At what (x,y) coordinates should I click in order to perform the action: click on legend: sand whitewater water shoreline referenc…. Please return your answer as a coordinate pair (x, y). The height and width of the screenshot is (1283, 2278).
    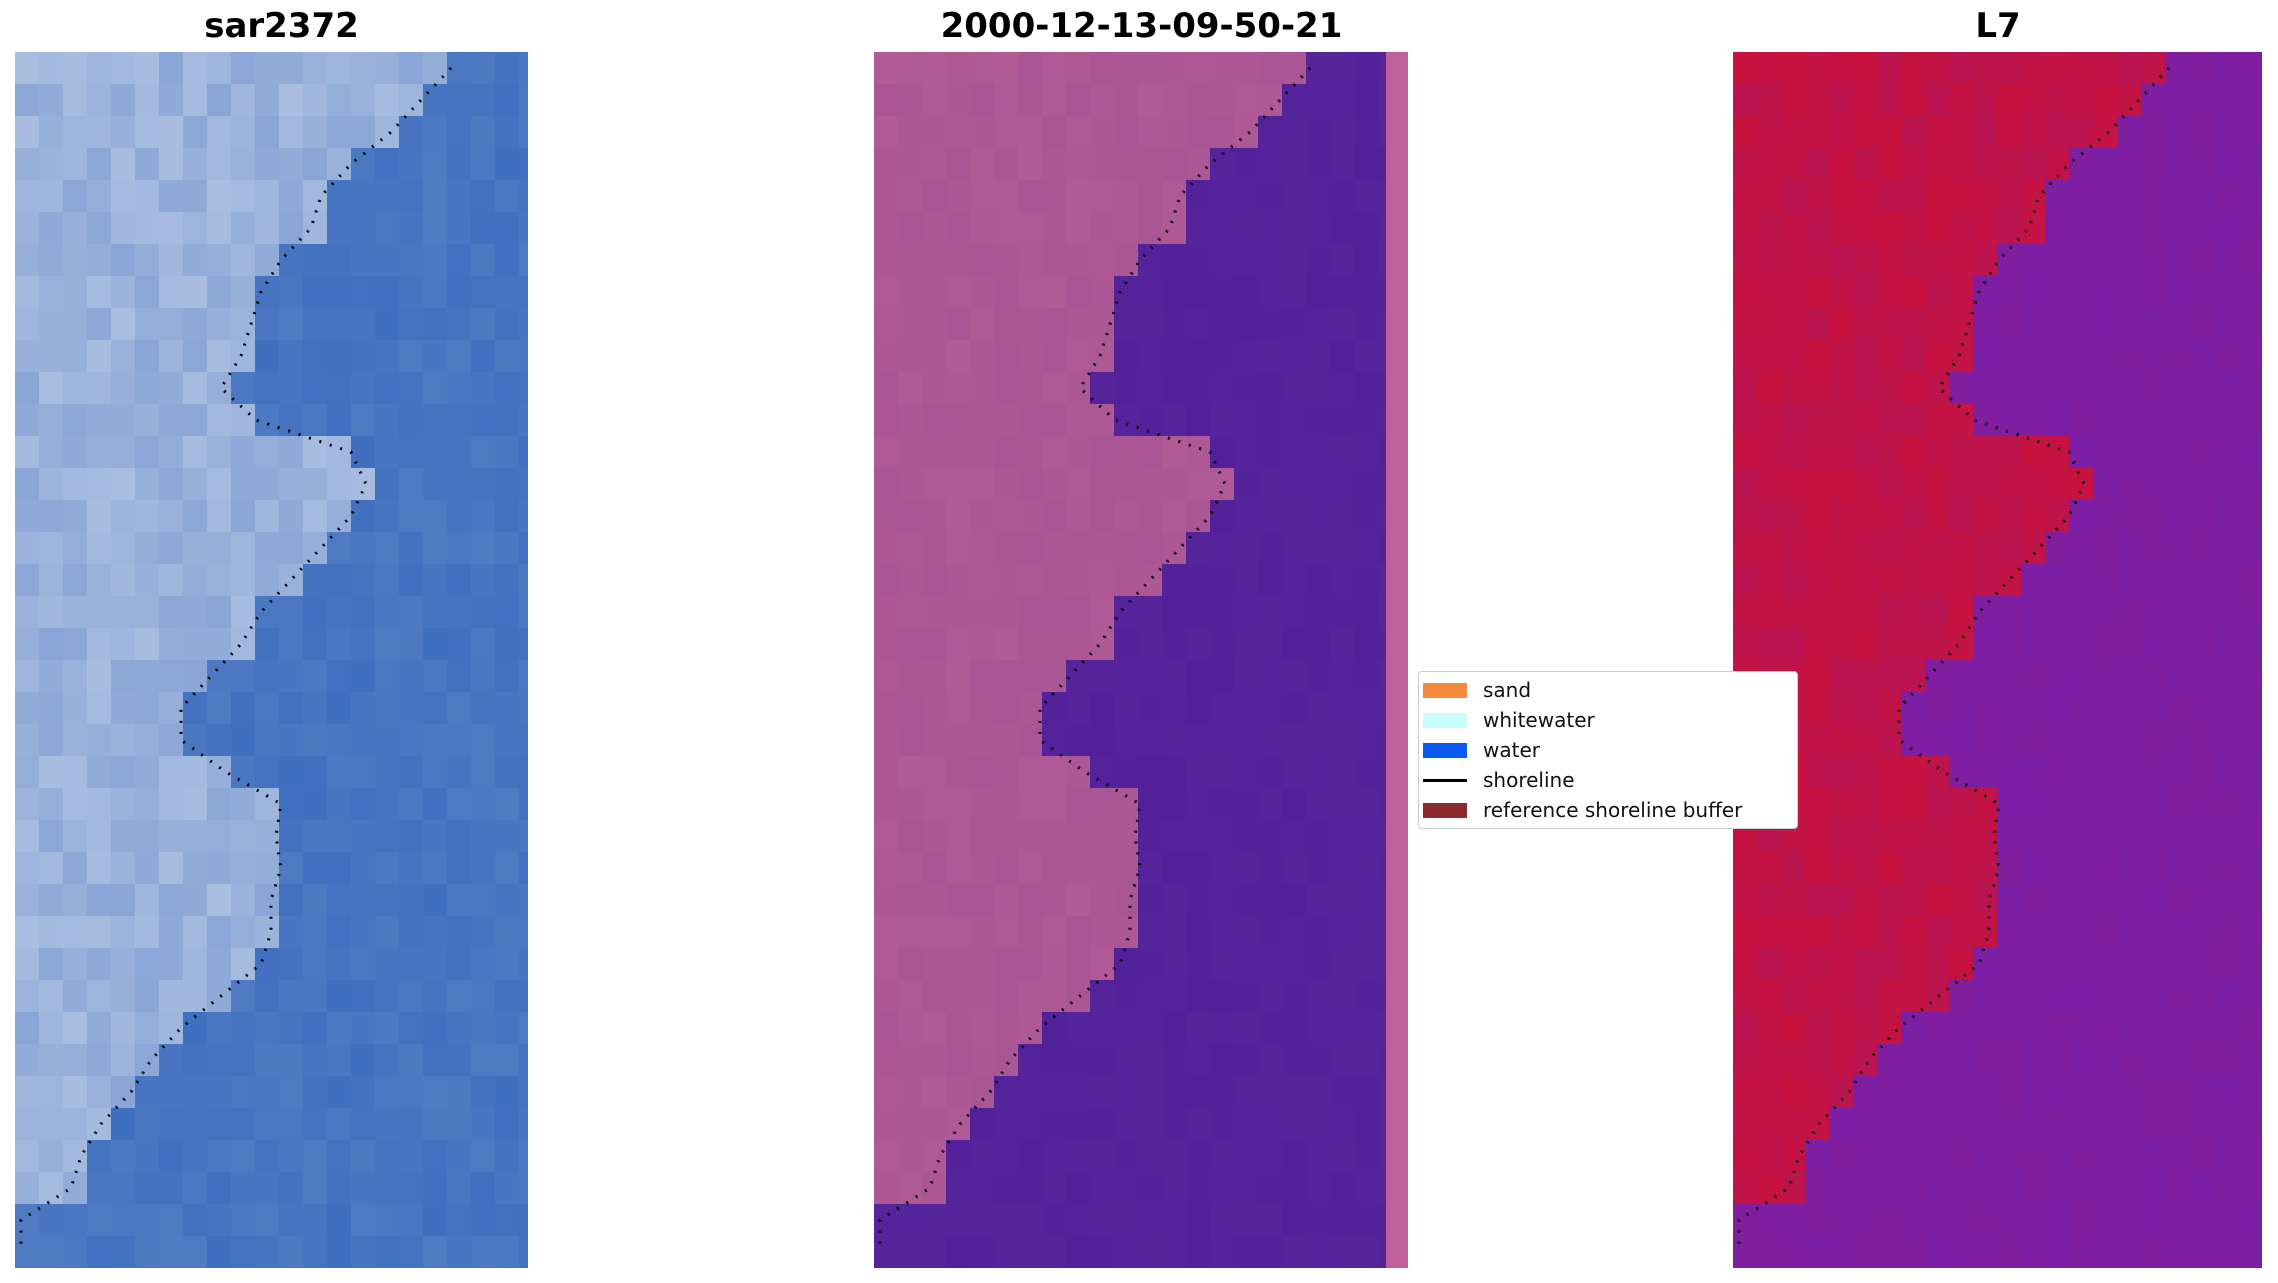
    Looking at the image, I should click on (1608, 750).